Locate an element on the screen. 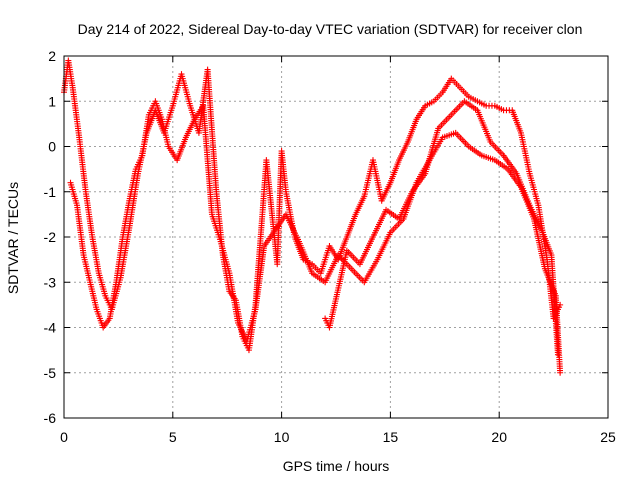 This screenshot has height=480, width=640. y-tick-label: -4 is located at coordinates (50, 328).